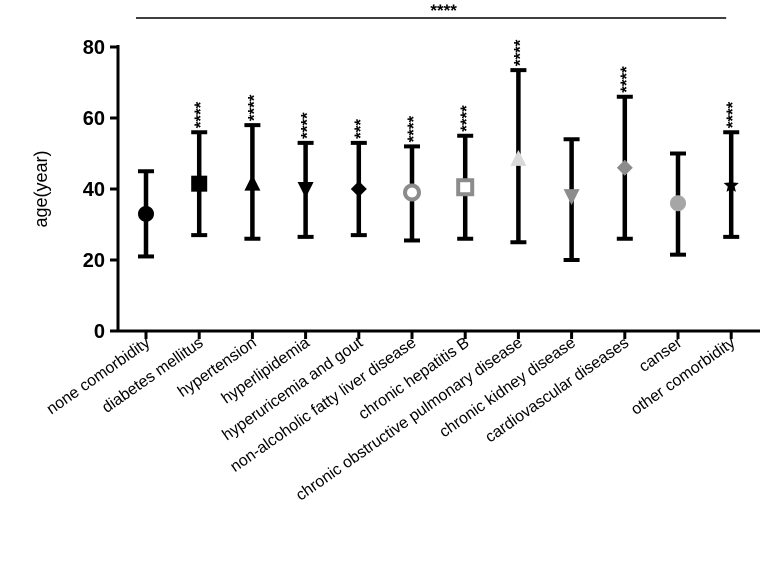 The height and width of the screenshot is (564, 765). What do you see at coordinates (94, 190) in the screenshot?
I see `y-tick-label: 40` at bounding box center [94, 190].